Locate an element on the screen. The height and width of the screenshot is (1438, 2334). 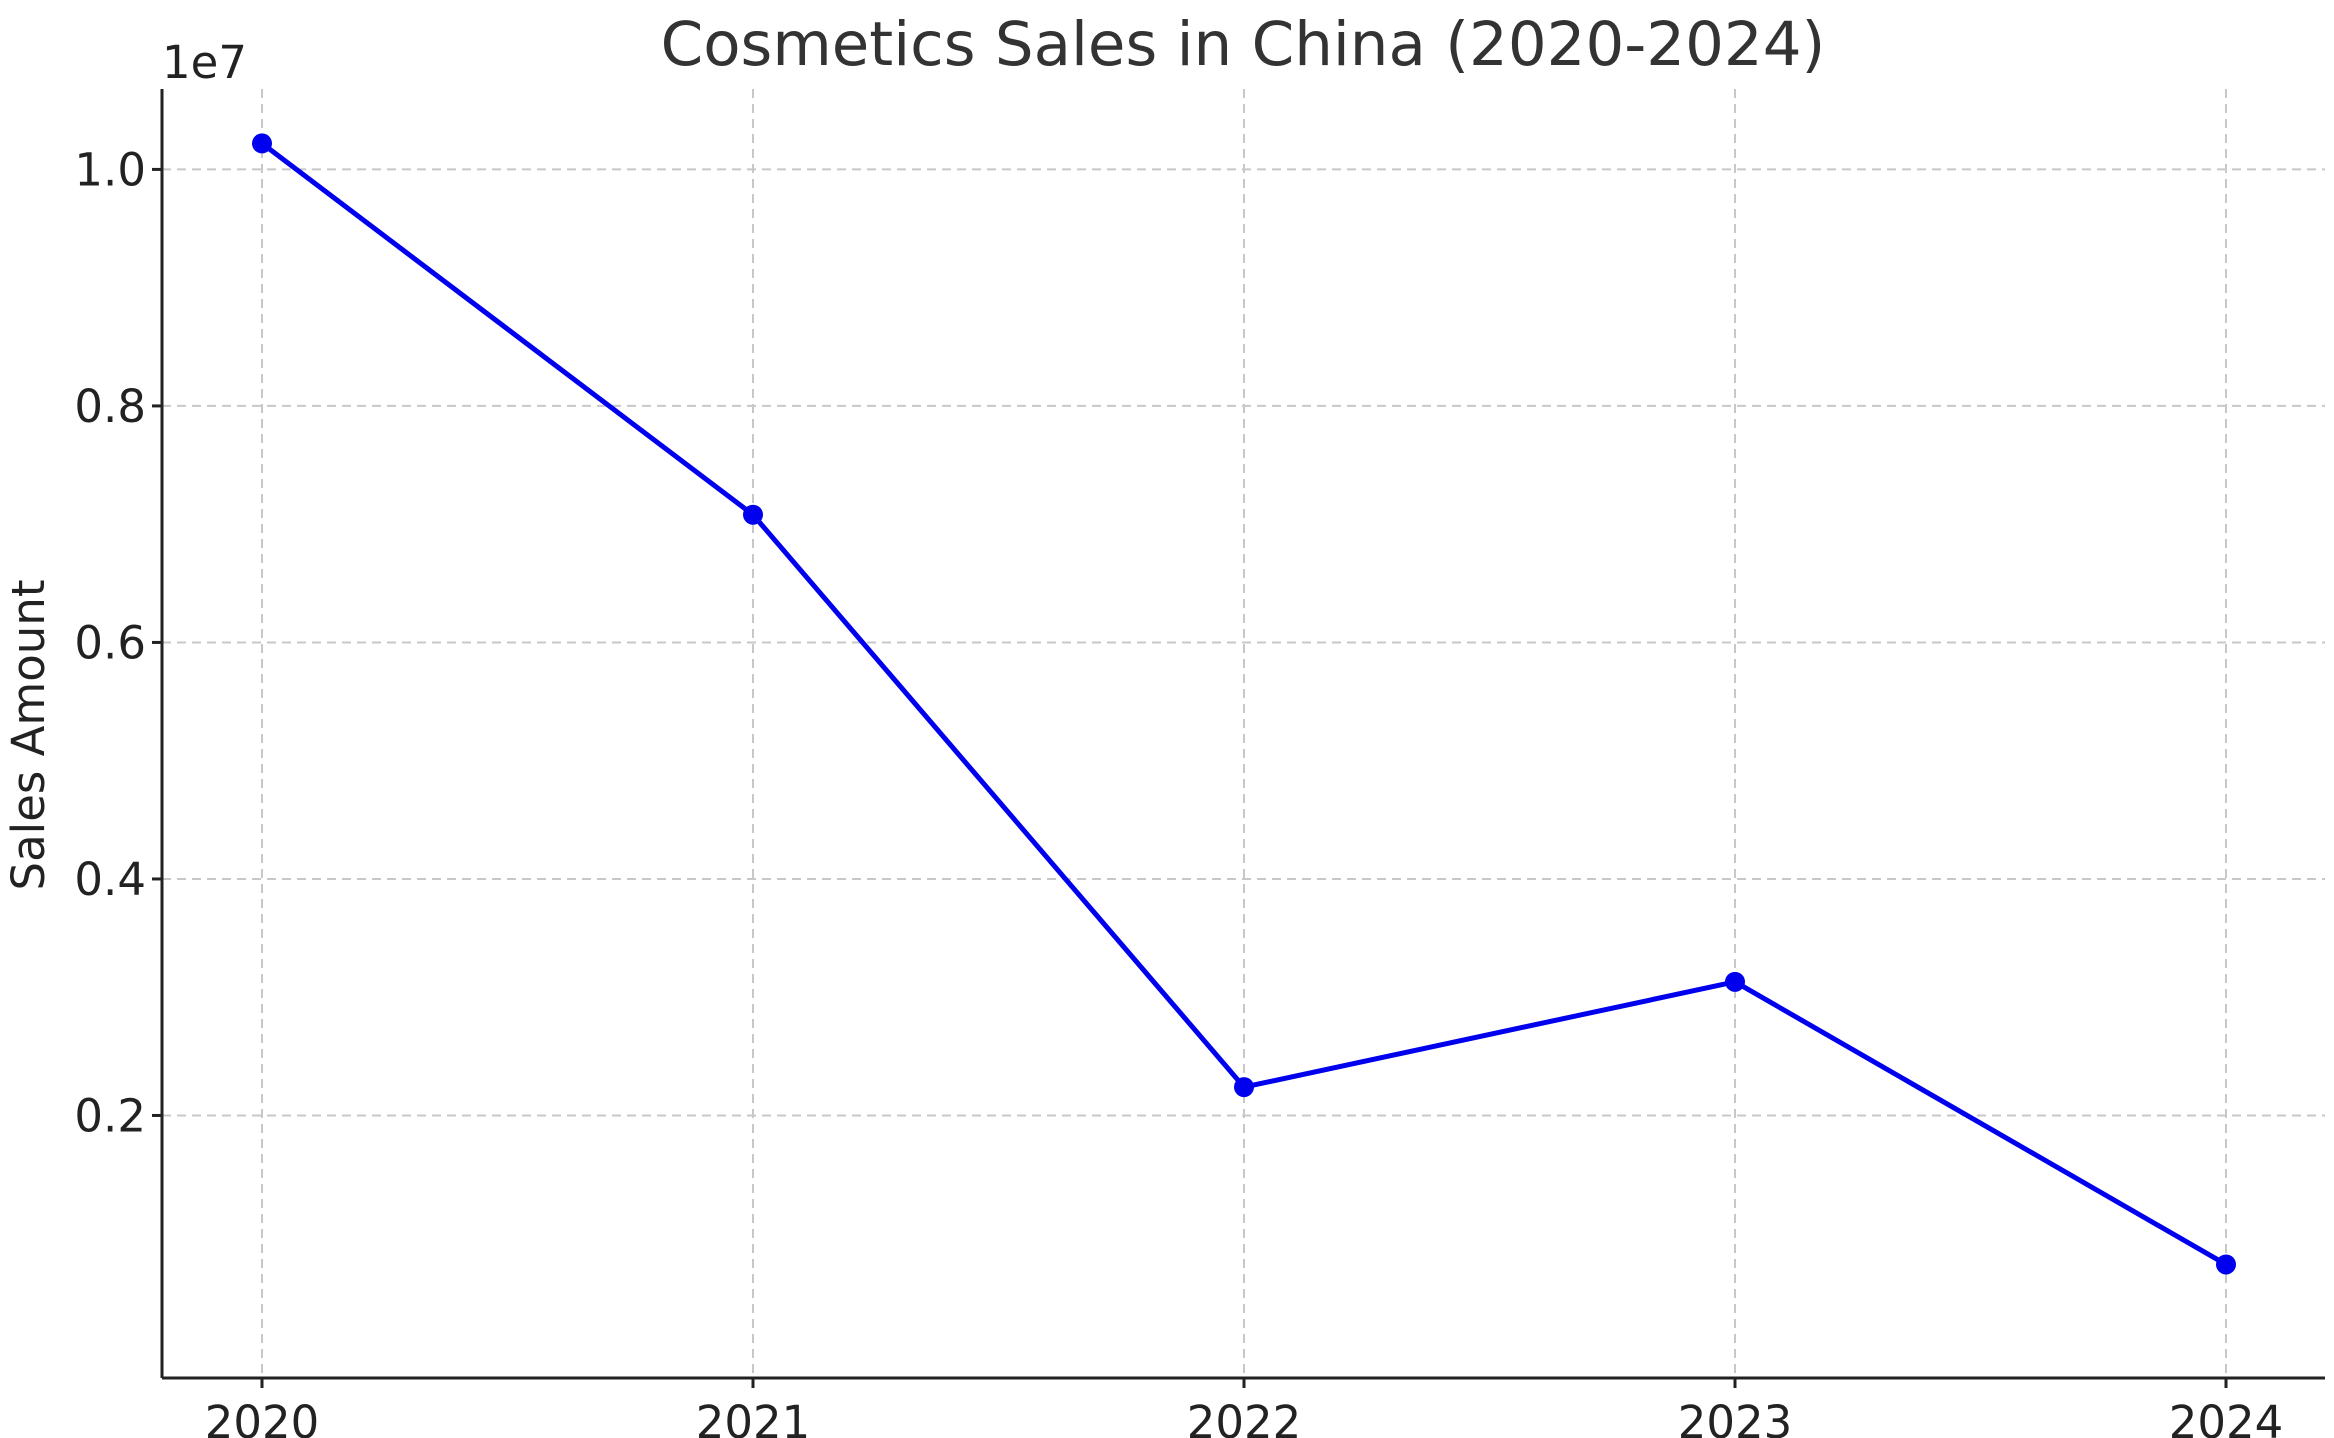
y-tick-label: 0.2 is located at coordinates (110, 1115).